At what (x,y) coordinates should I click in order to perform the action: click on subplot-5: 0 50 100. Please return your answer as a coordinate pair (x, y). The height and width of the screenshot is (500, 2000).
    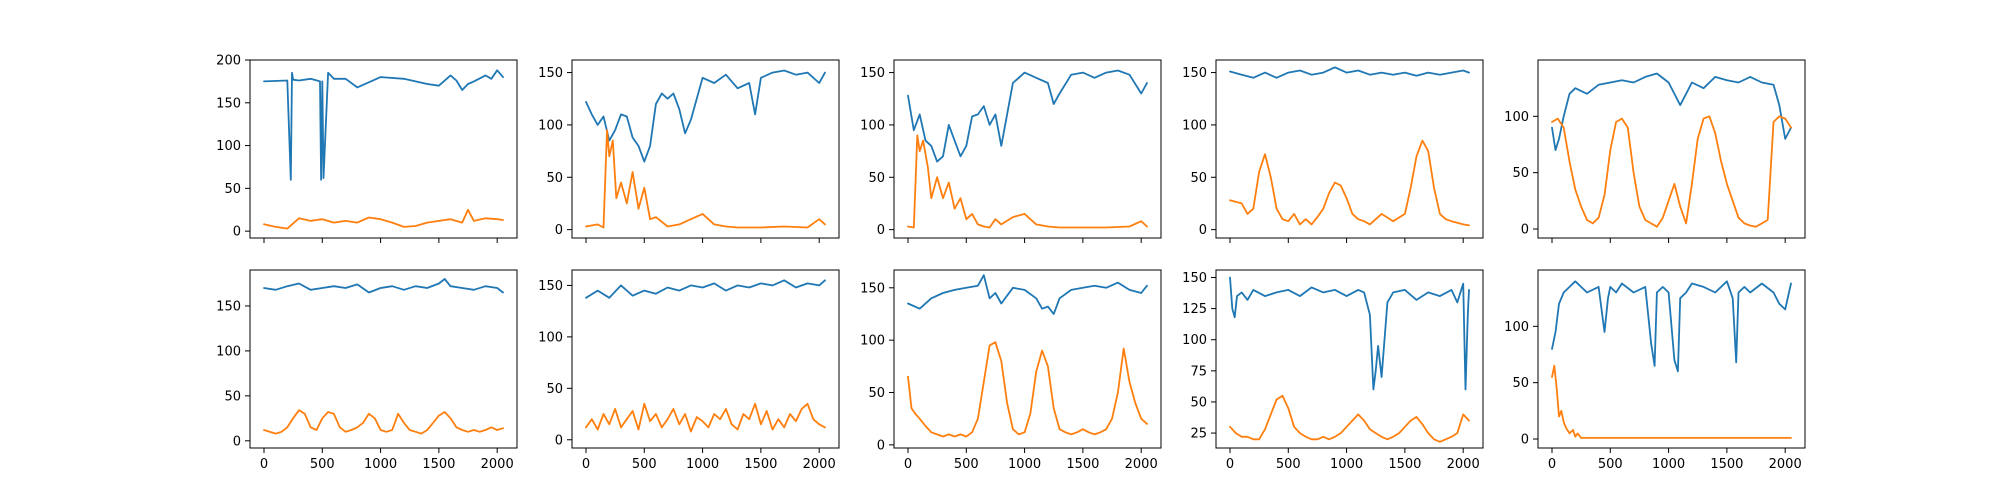
    Looking at the image, I should click on (1655, 151).